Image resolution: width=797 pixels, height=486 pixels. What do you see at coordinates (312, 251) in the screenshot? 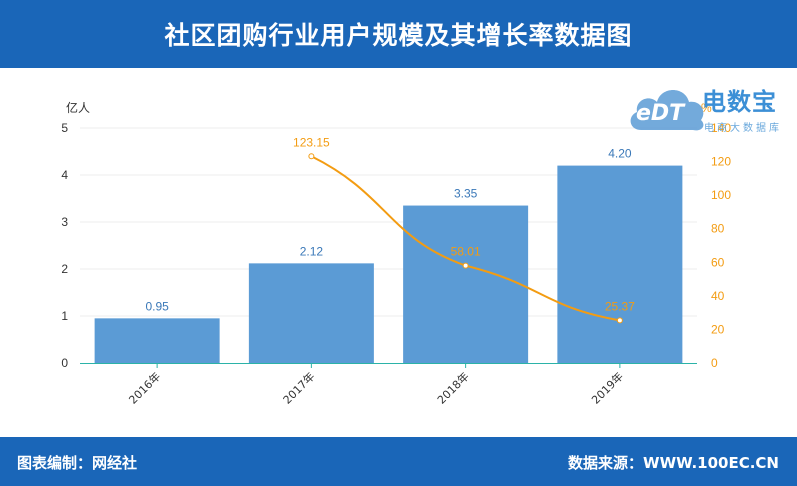
I see `bar-value-label: 2.12` at bounding box center [312, 251].